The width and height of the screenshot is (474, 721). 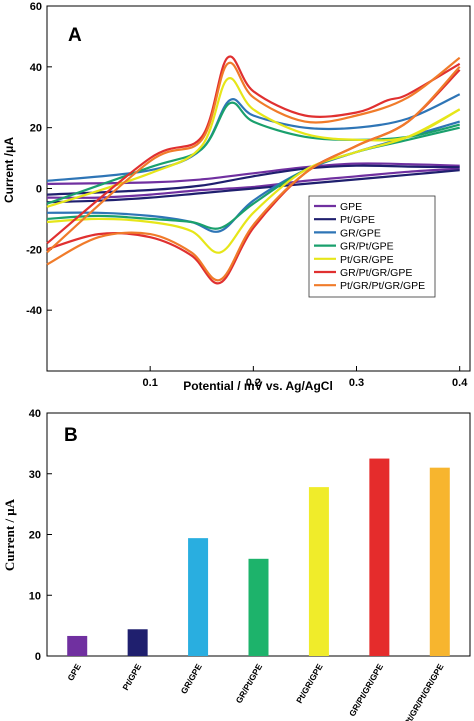 I want to click on bar-gpe, so click(x=77, y=645).